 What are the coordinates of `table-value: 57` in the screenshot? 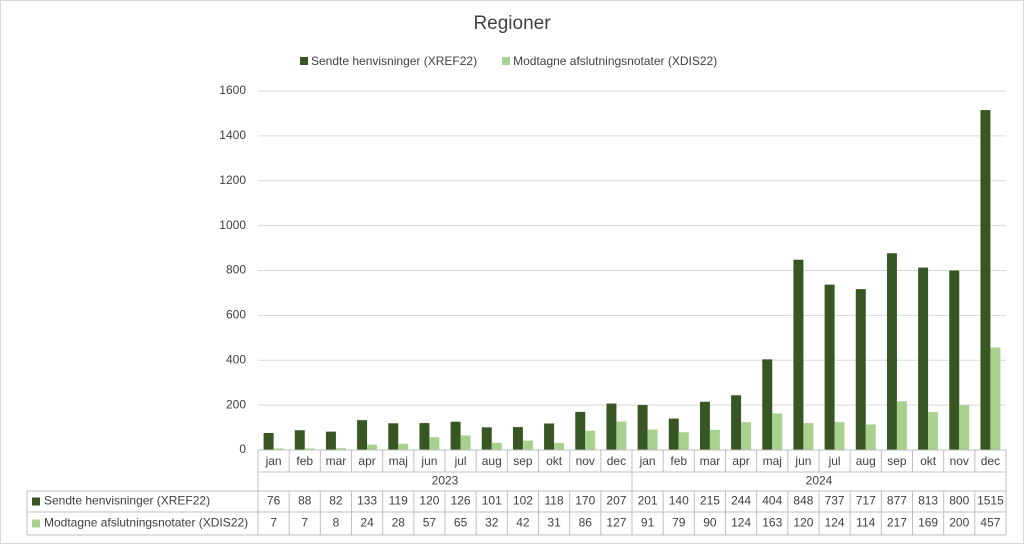 It's located at (430, 523).